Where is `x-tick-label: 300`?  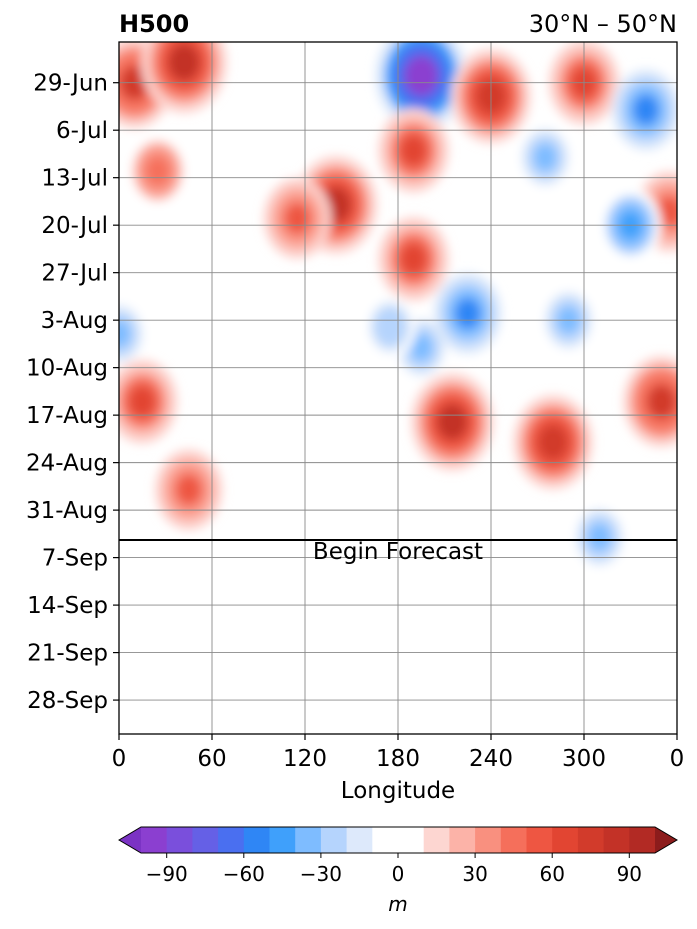
x-tick-label: 300 is located at coordinates (584, 759).